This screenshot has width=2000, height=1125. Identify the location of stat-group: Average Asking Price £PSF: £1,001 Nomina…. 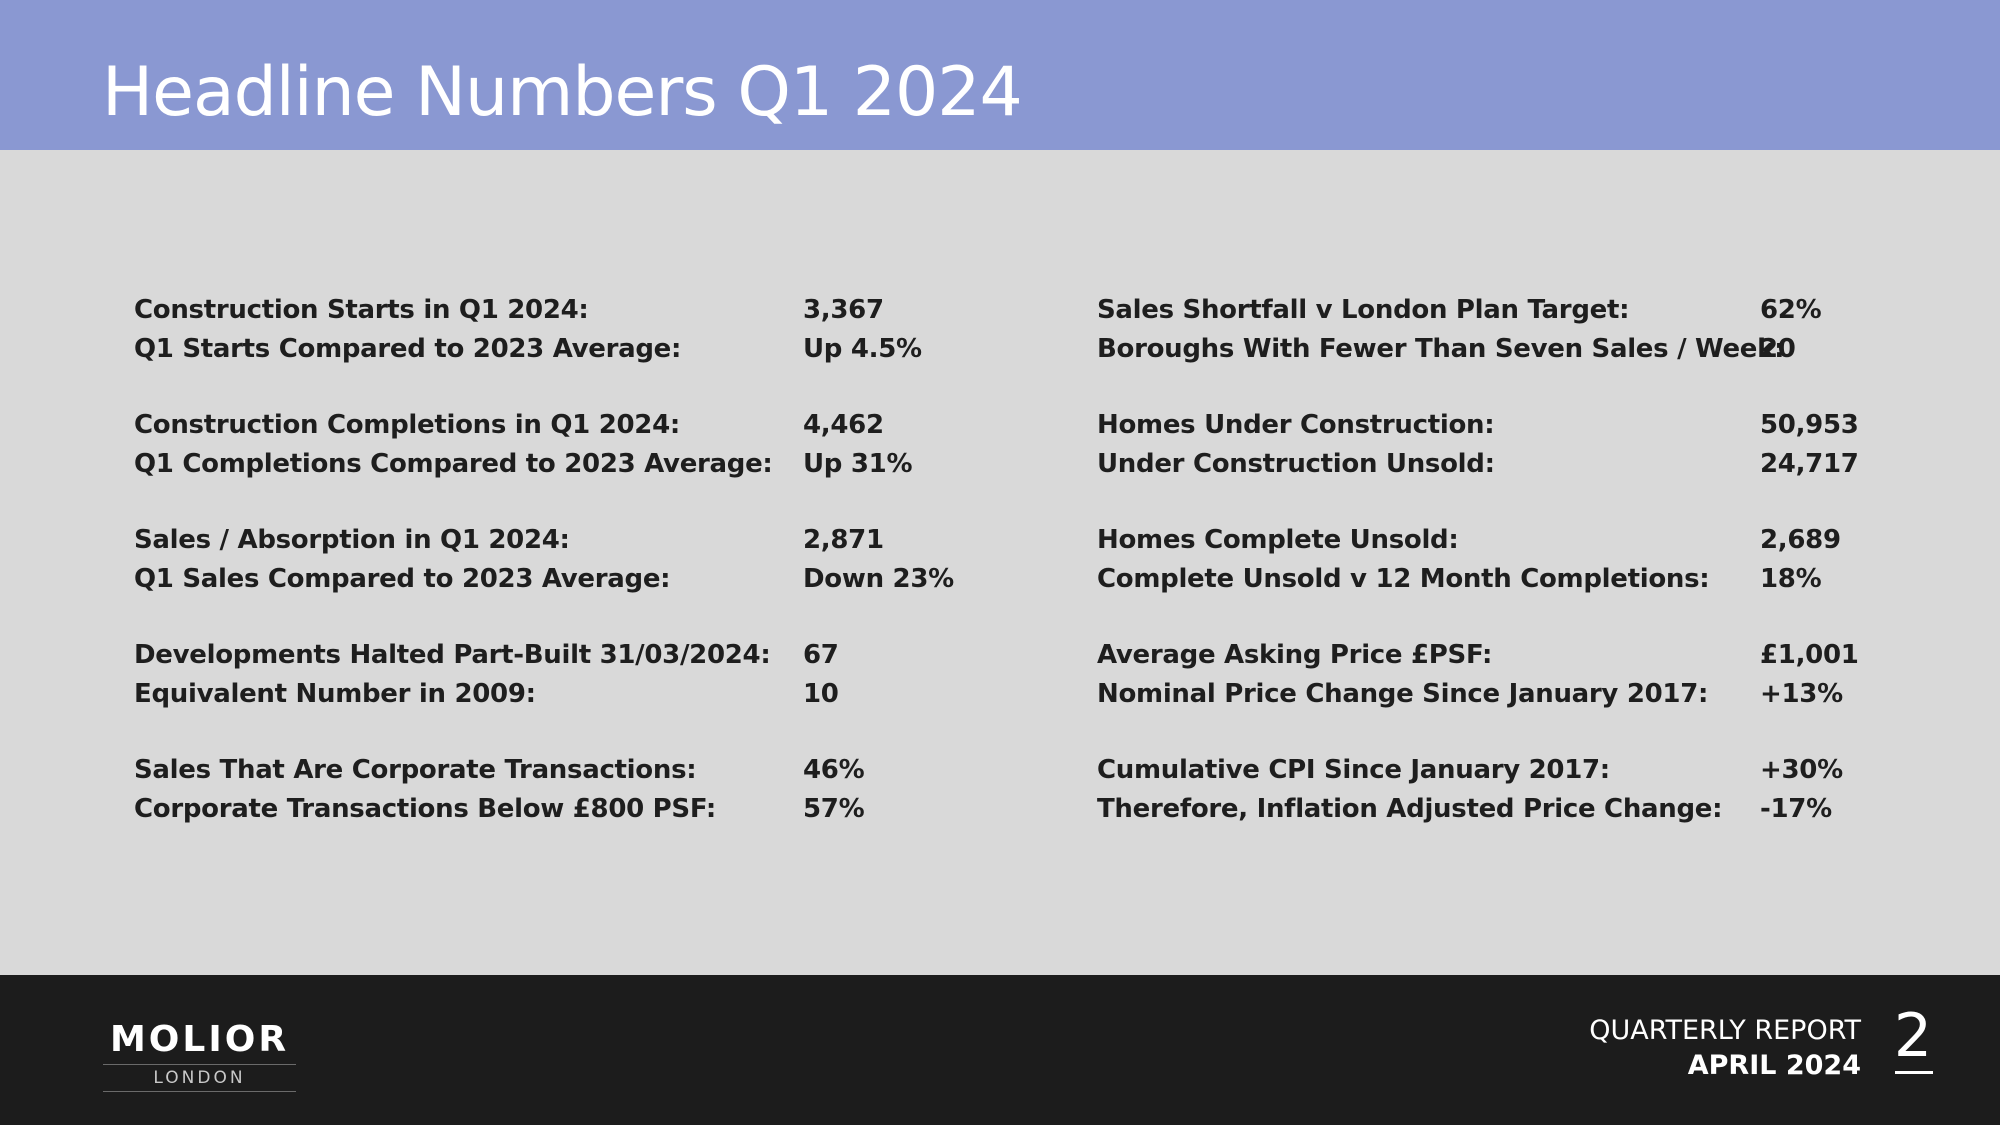
(1478, 674).